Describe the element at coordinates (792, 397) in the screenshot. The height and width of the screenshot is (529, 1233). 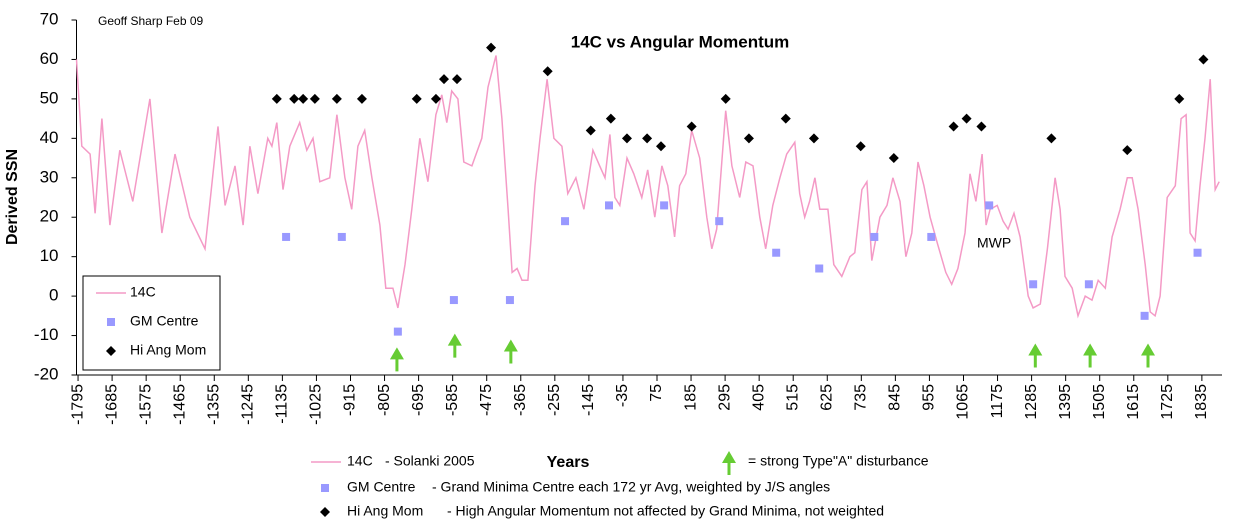
I see `x-tick-label: 515` at that location.